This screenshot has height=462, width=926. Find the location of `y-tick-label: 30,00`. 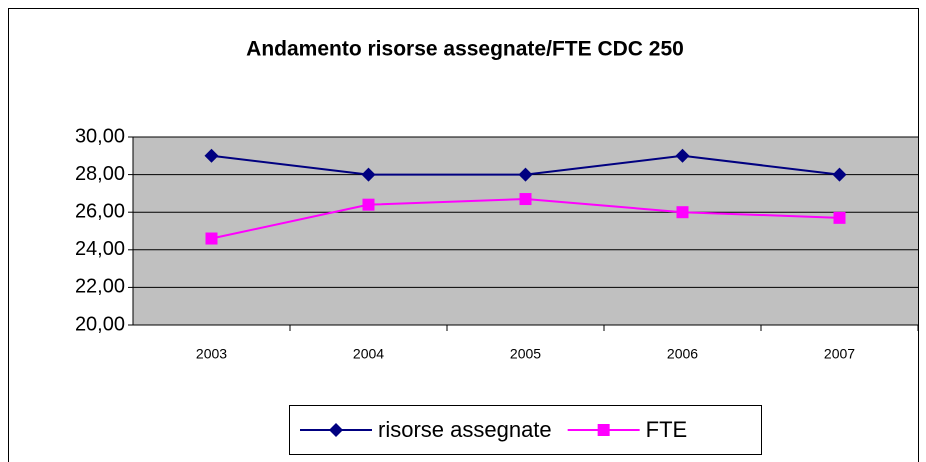

y-tick-label: 30,00 is located at coordinates (100, 136).